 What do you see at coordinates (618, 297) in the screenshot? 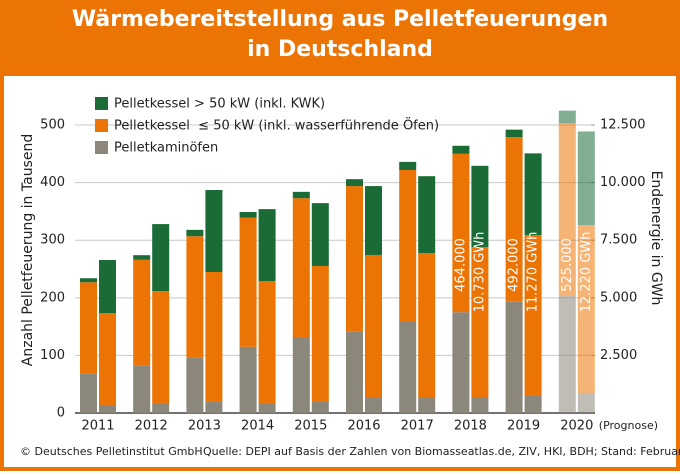
I see `y2-tick-label: 5.000` at bounding box center [618, 297].